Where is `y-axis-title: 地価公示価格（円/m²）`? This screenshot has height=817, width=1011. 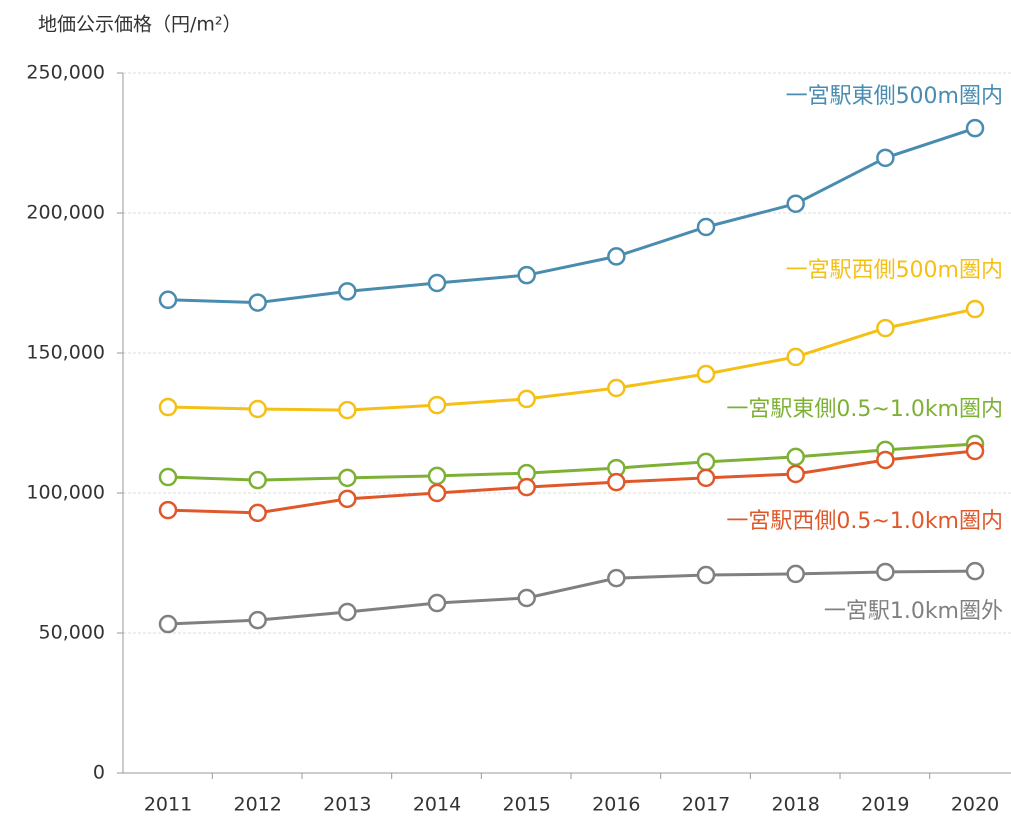
y-axis-title: 地価公示価格（円/m²） is located at coordinates (140, 25).